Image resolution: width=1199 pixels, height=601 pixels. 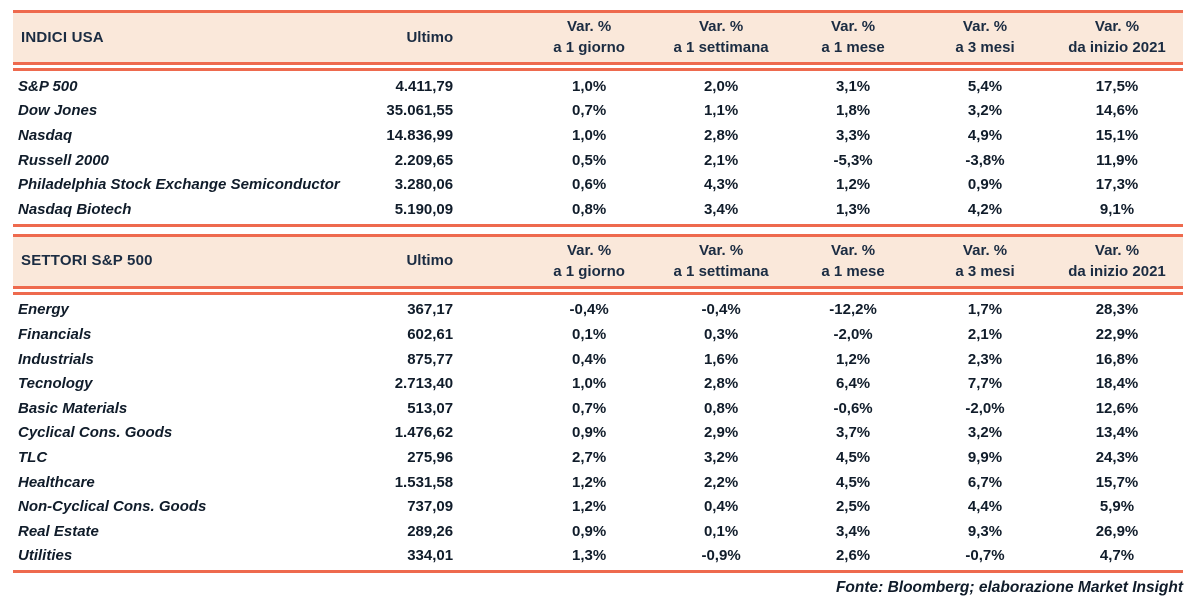 I want to click on var-value-5: 4,7%, so click(x=1117, y=556).